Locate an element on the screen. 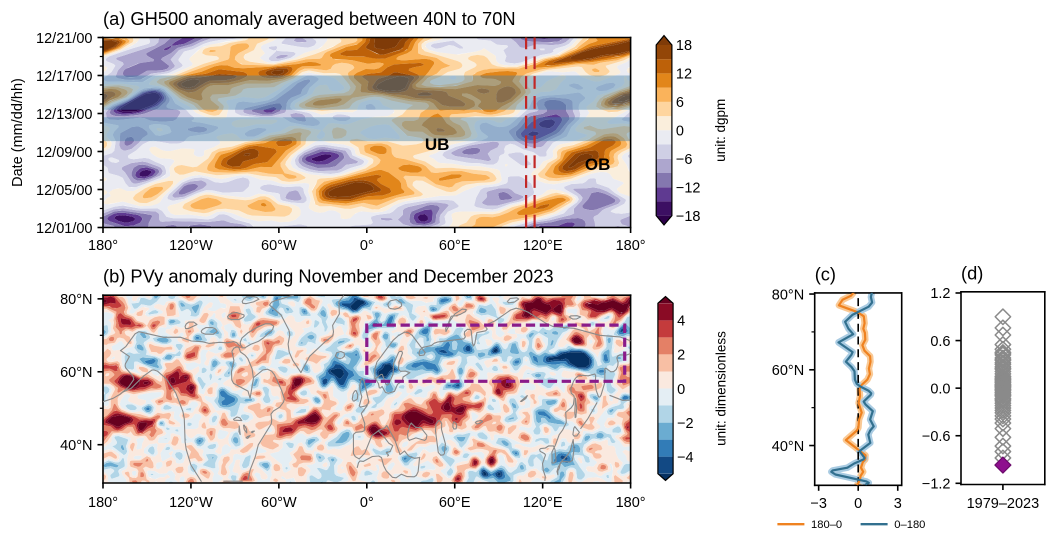 The image size is (1057, 549). svg-text: −0.6 is located at coordinates (936, 437).